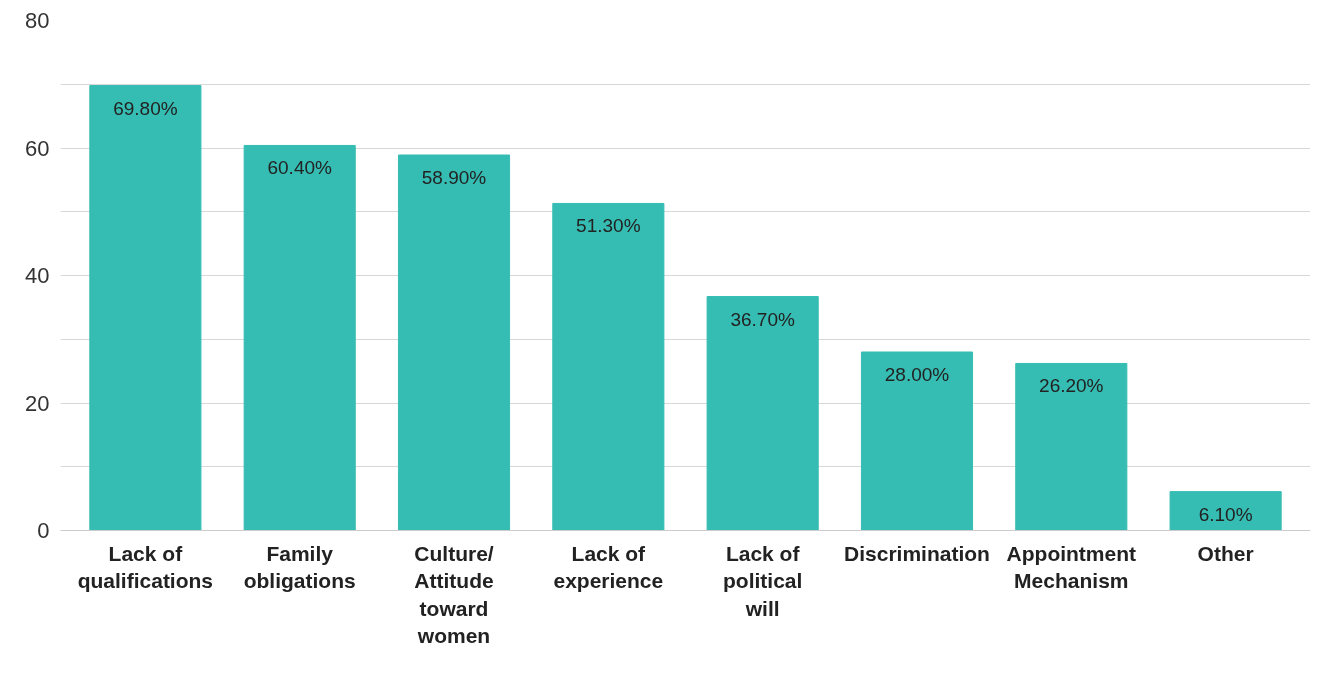 The width and height of the screenshot is (1336, 683). Describe the element at coordinates (300, 168) in the screenshot. I see `data-label: 60.40%` at that location.